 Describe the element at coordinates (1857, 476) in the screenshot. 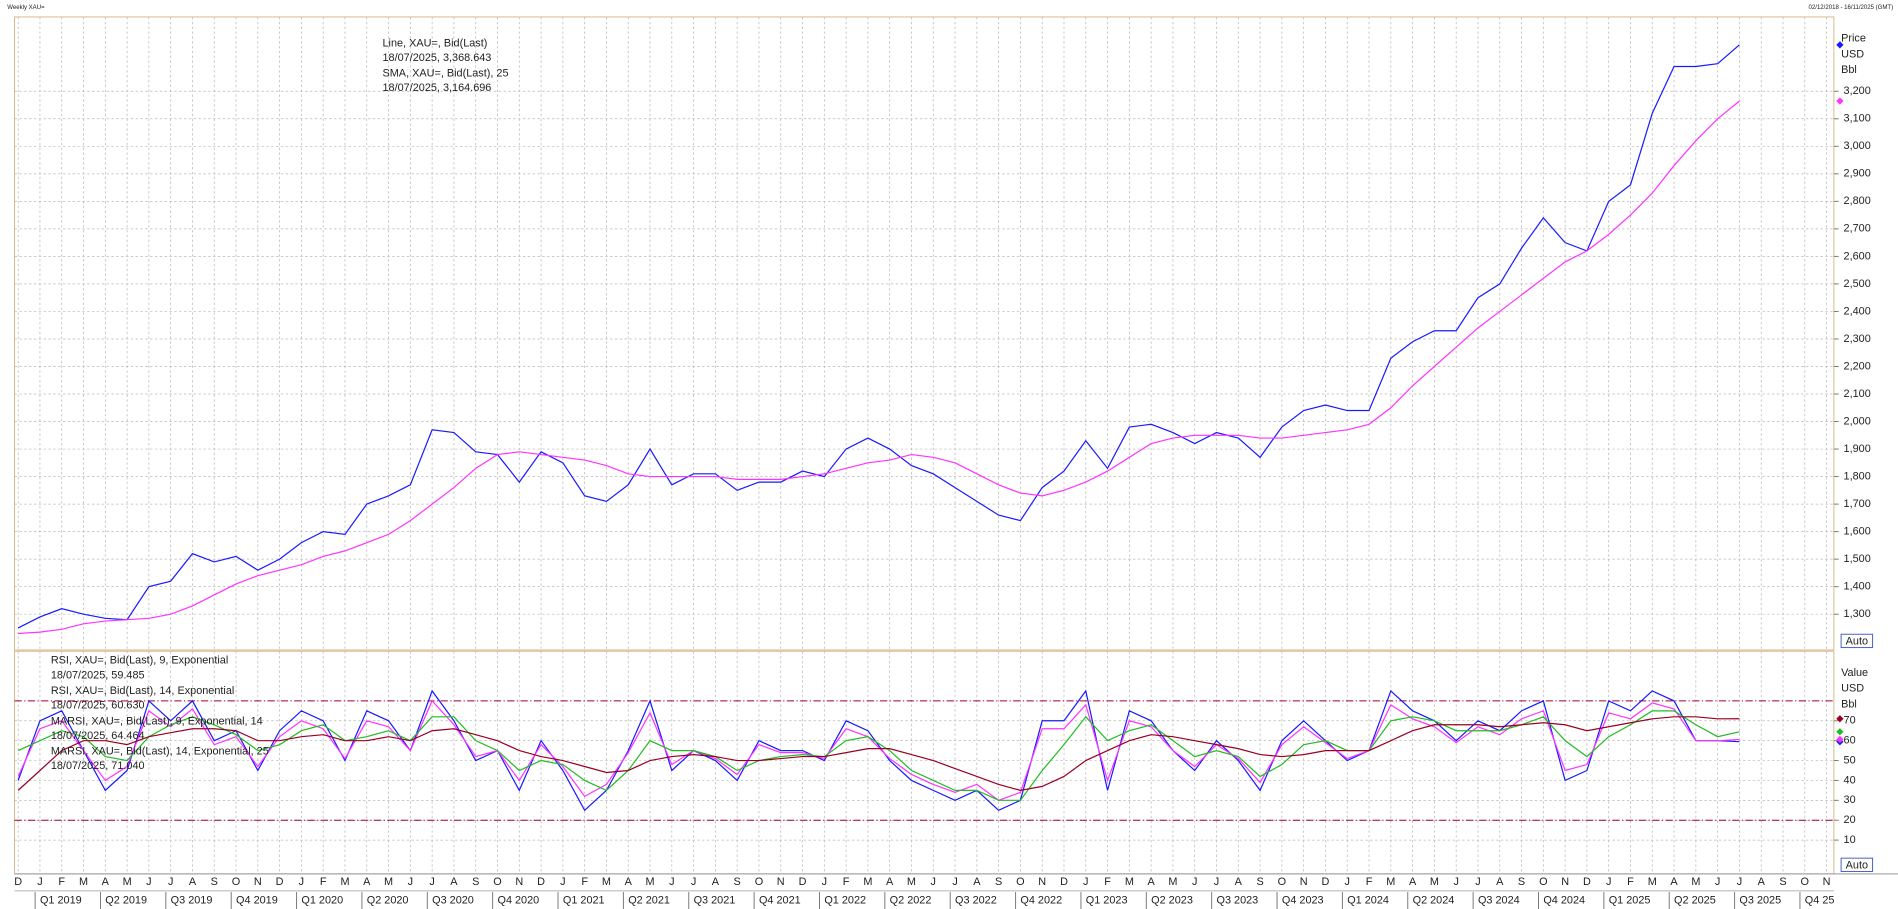

I see `y-tick-label: 1,800` at that location.